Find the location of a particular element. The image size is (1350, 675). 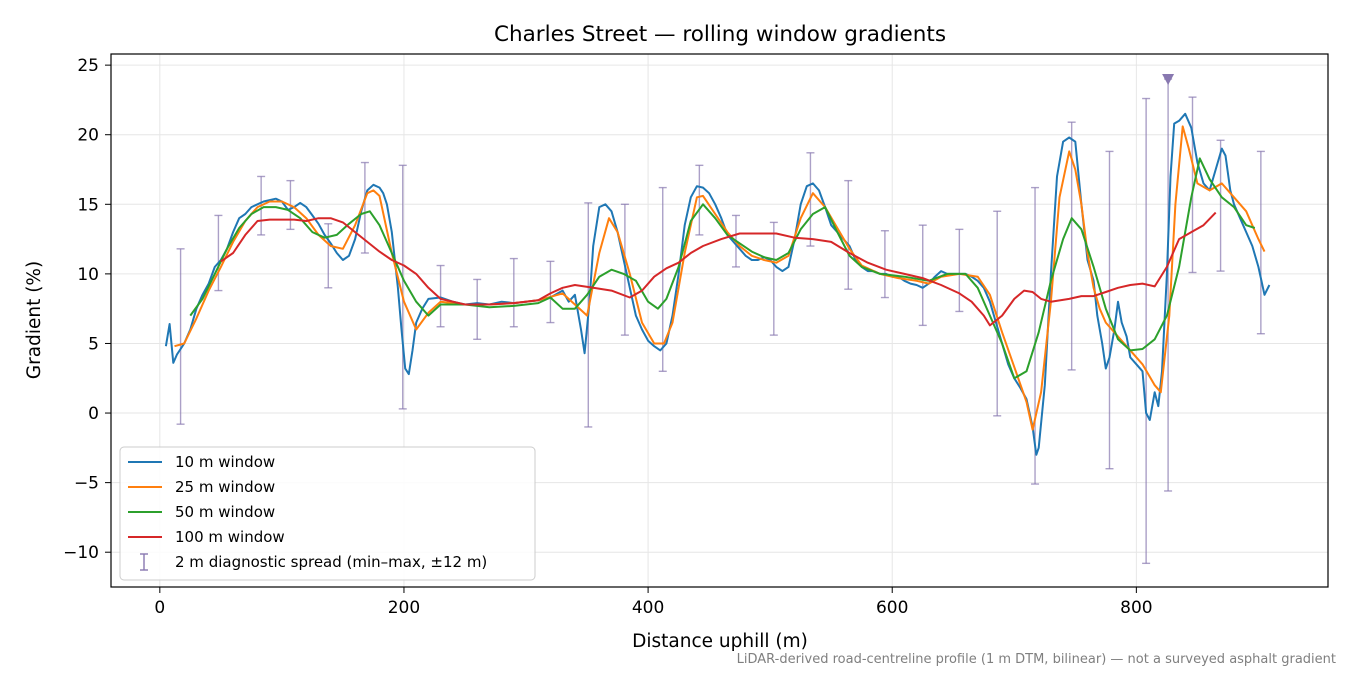

y-axis-label: Gradient (%) is located at coordinates (34, 320).